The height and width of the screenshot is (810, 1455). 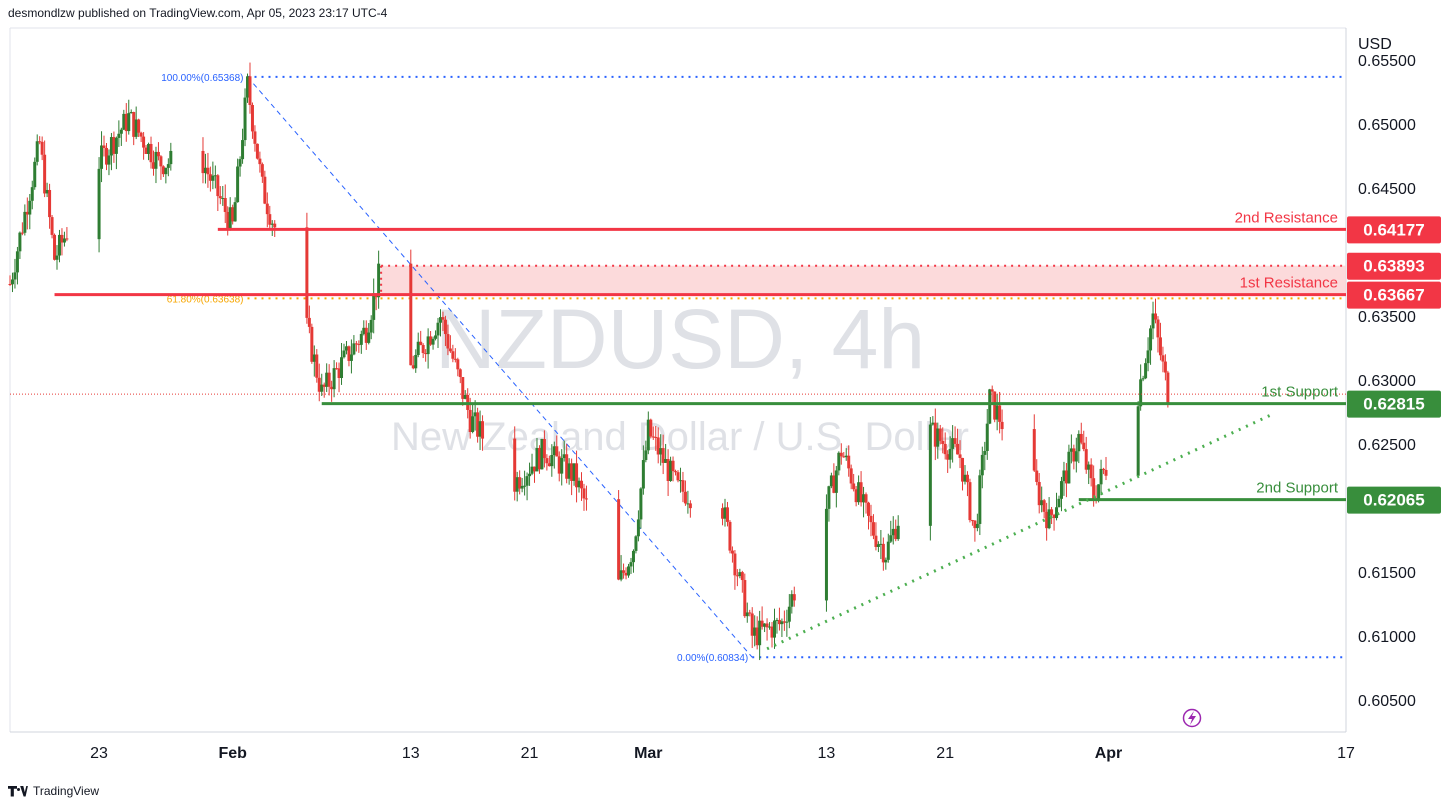 I want to click on price-tick-label: 0.65500, so click(x=1387, y=61).